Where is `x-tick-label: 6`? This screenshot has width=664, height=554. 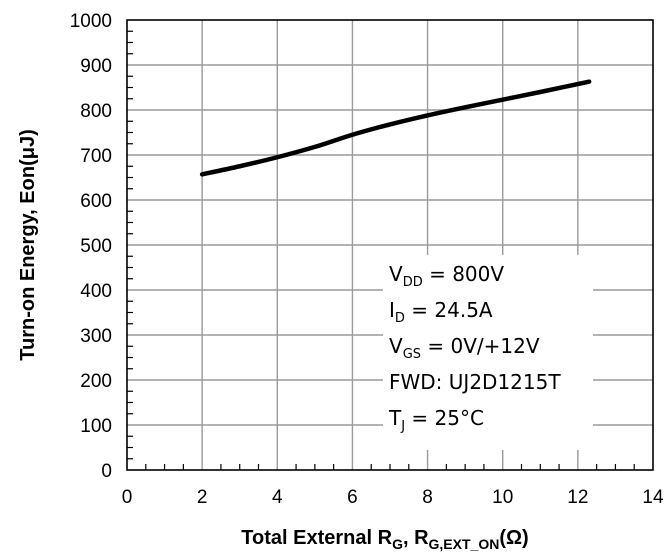 x-tick-label: 6 is located at coordinates (352, 497).